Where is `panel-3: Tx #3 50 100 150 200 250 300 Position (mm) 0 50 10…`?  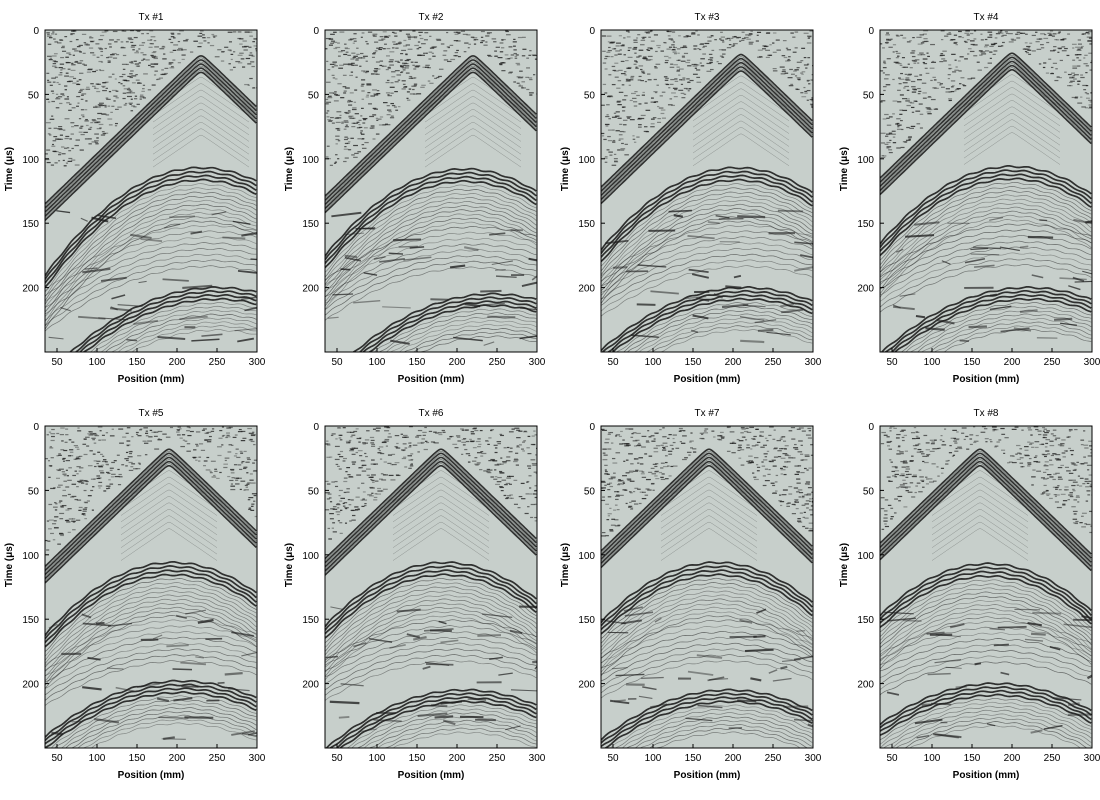
panel-3: Tx #3 50 100 150 200 250 300 Position (mm) 0 50 10… is located at coordinates (691, 198).